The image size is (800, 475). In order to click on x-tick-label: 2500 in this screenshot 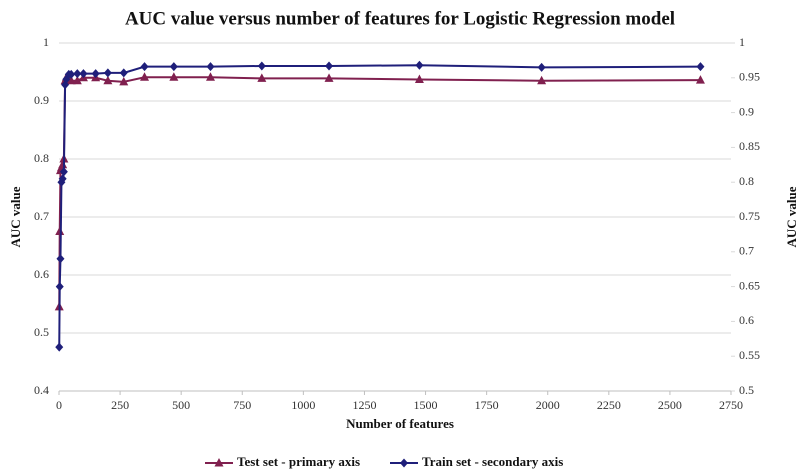, I will do `click(670, 405)`.